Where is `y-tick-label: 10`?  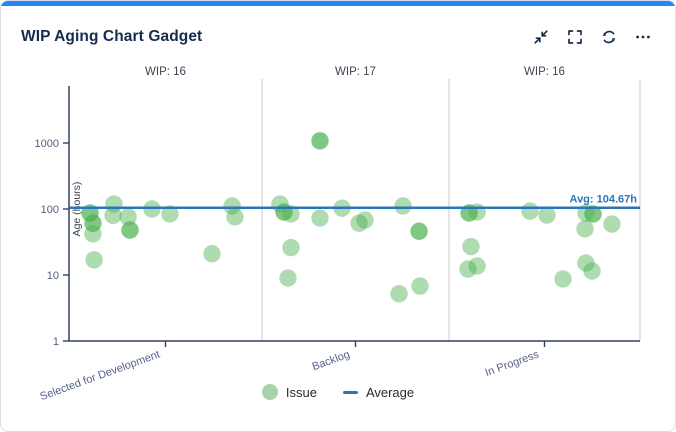
y-tick-label: 10 is located at coordinates (53, 276).